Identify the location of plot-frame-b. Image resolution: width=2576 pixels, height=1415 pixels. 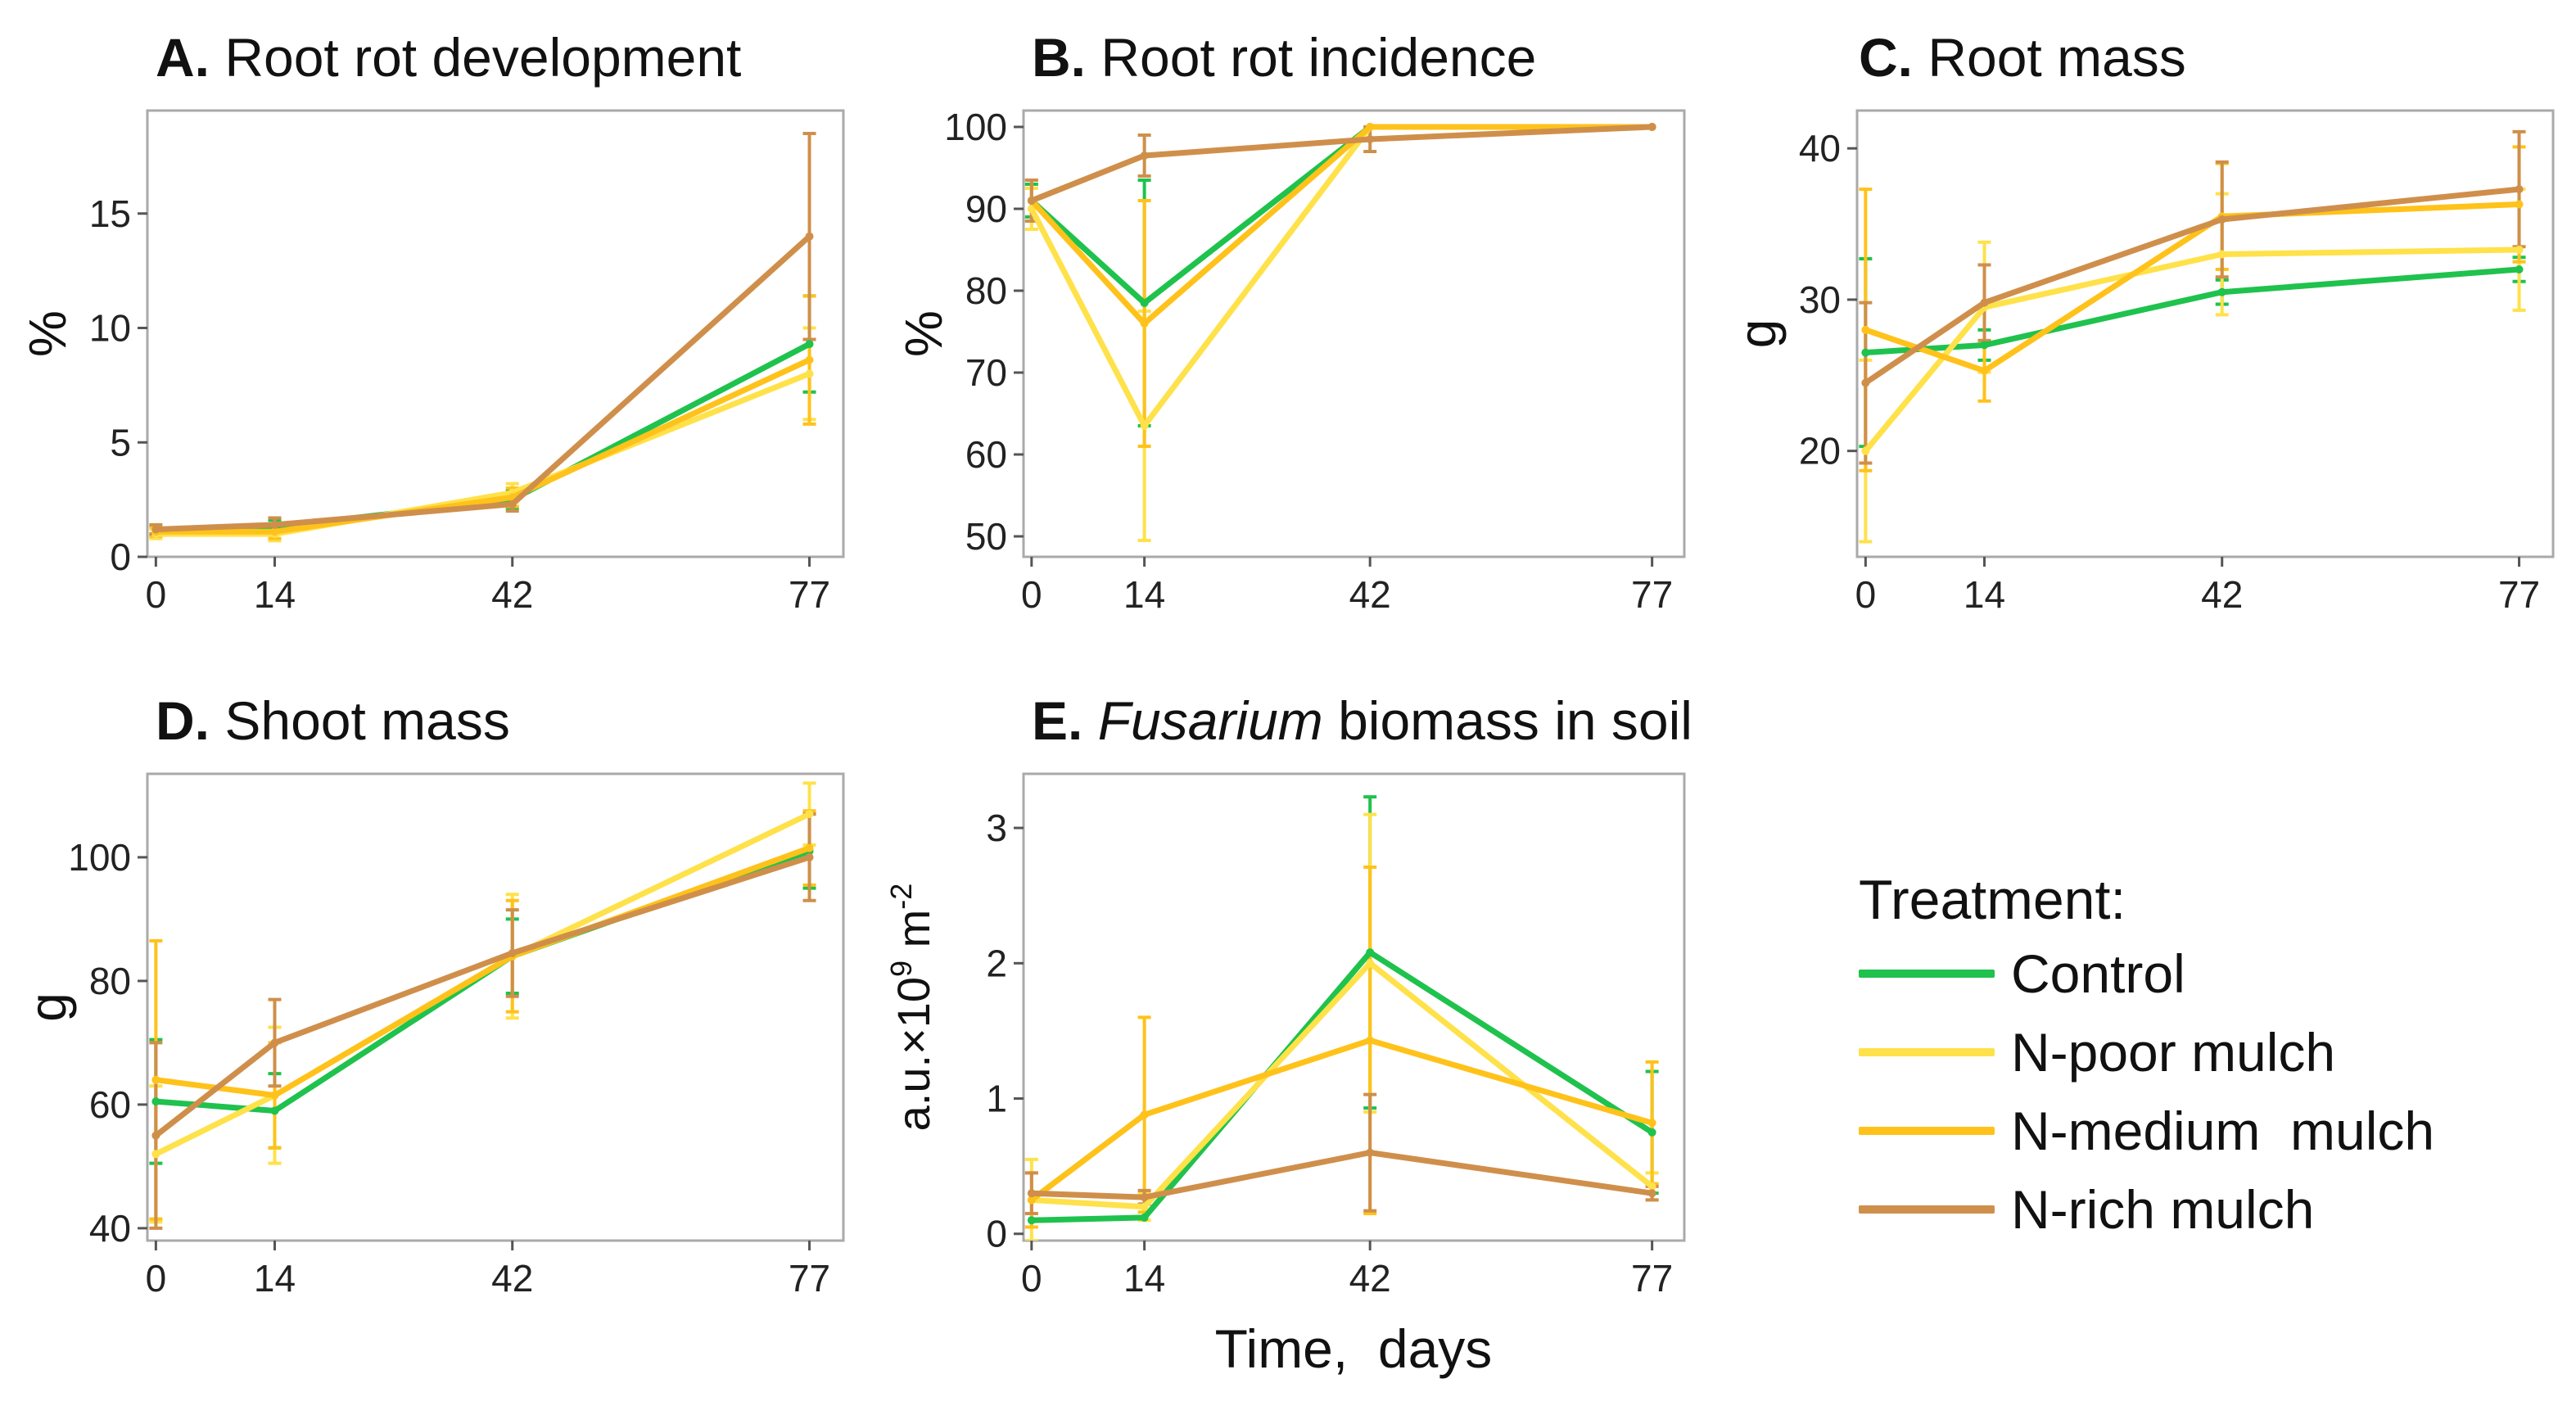
(1354, 333).